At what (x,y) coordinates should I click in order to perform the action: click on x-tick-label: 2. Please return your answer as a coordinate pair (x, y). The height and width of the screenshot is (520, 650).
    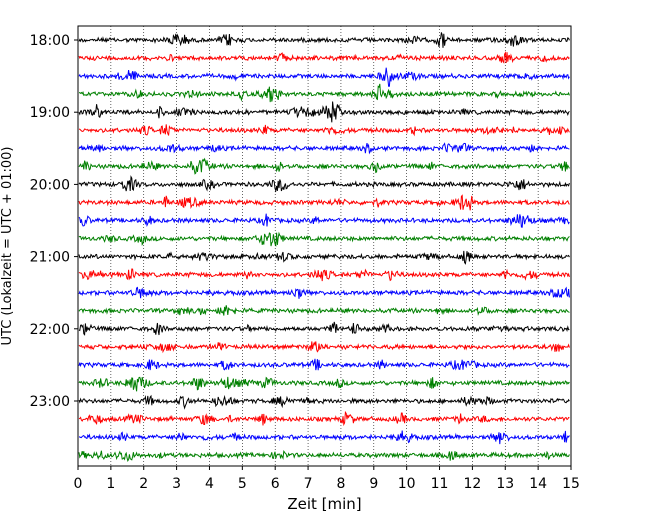
    Looking at the image, I should click on (143, 484).